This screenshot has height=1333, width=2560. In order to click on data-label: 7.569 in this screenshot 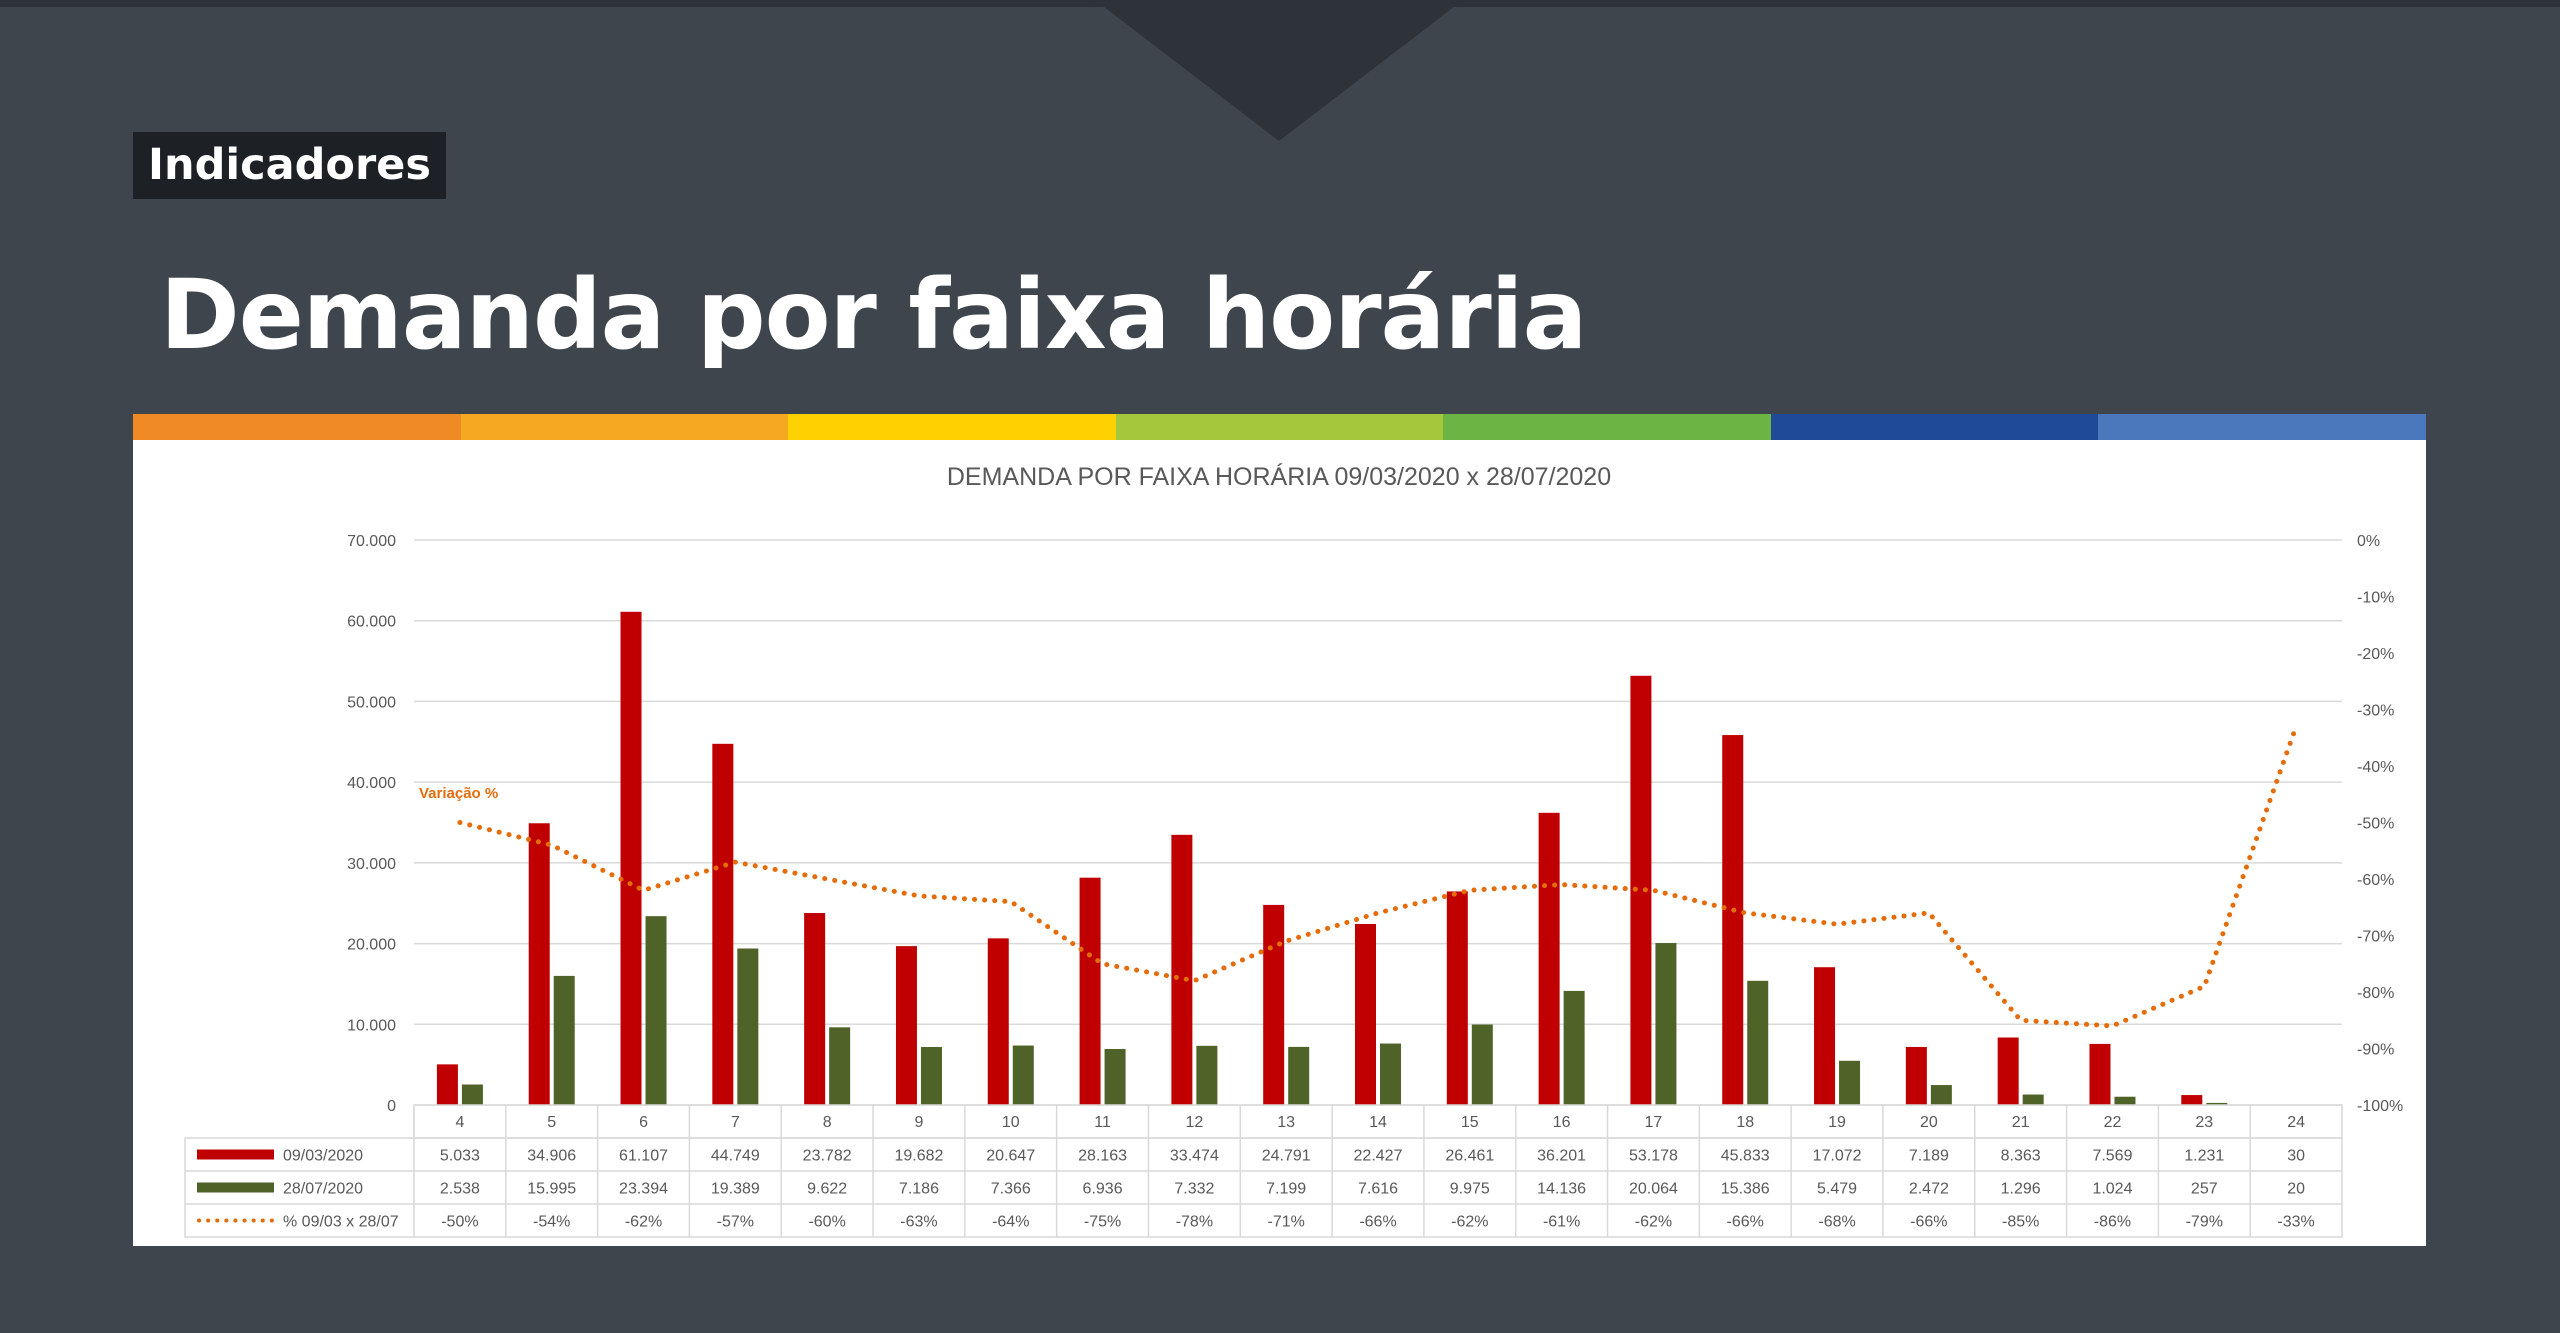, I will do `click(2112, 1156)`.